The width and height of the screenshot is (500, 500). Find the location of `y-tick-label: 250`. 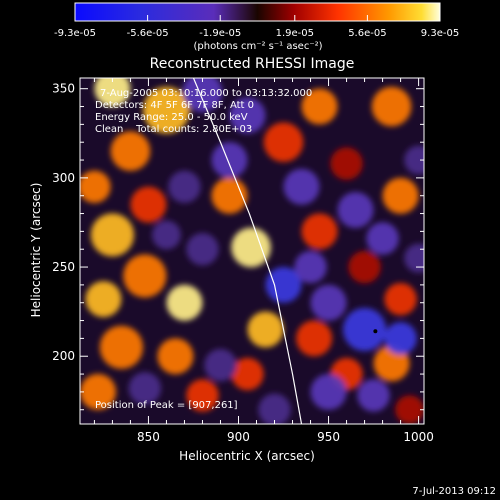

y-tick-label: 250 is located at coordinates (63, 267).